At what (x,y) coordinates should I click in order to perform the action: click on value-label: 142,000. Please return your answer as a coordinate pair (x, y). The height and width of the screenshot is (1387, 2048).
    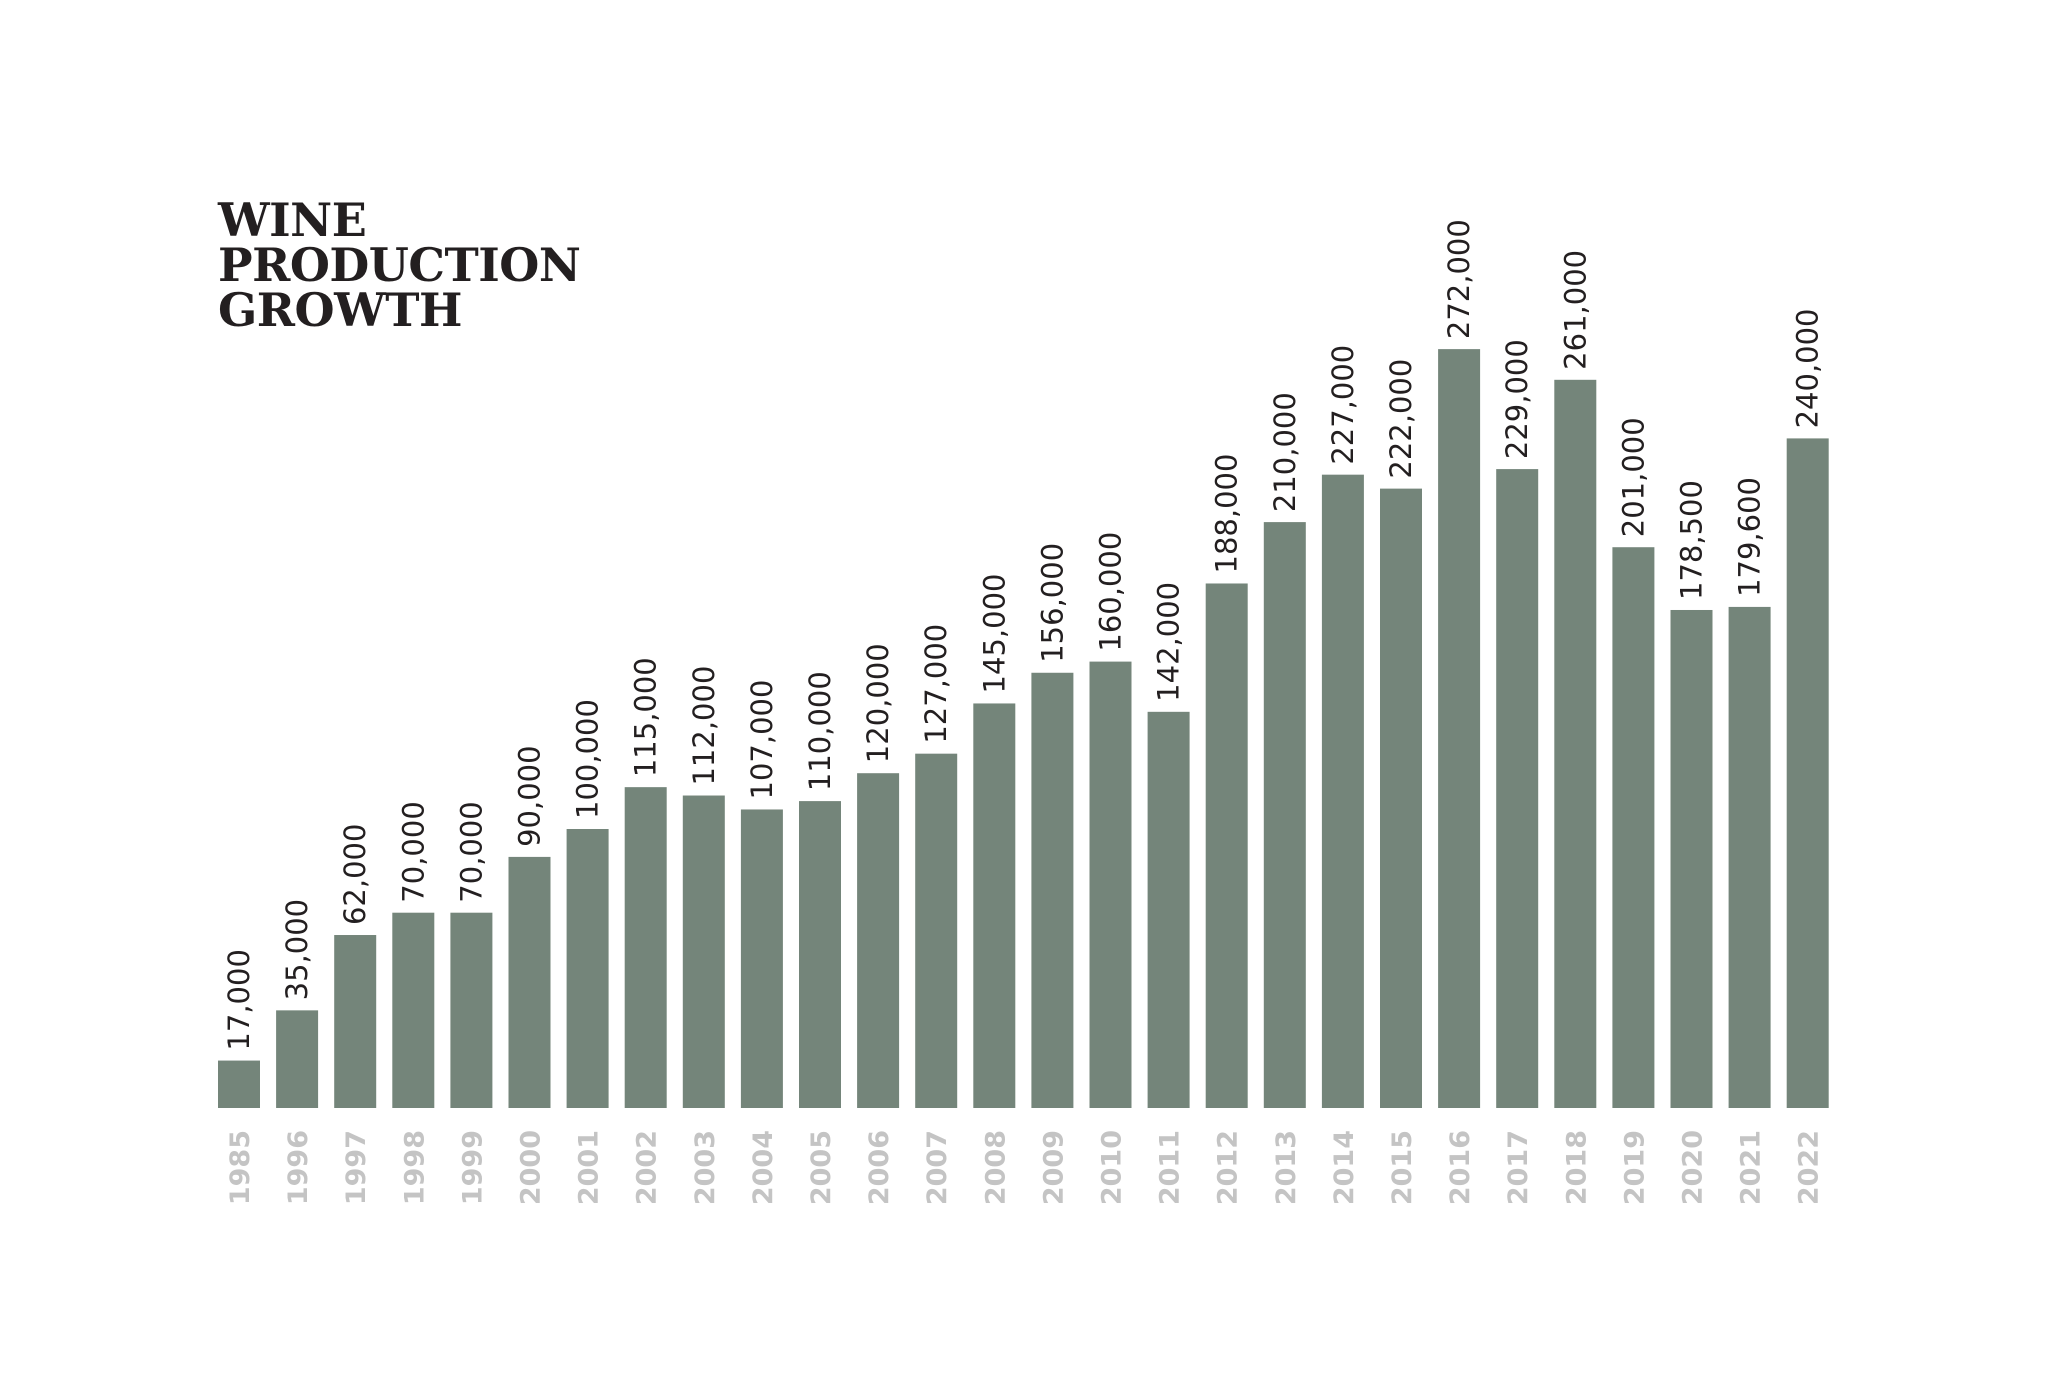
    Looking at the image, I should click on (1169, 642).